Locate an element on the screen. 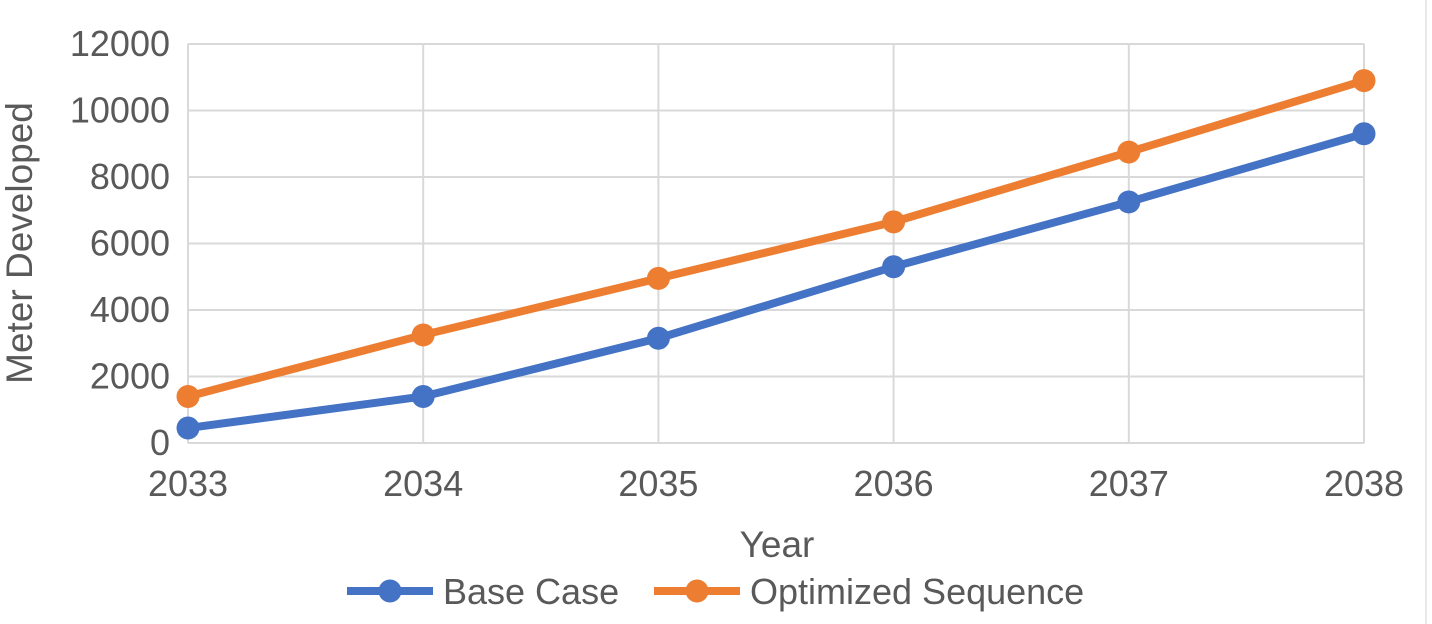  y-tick-label: 0 is located at coordinates (160, 442).